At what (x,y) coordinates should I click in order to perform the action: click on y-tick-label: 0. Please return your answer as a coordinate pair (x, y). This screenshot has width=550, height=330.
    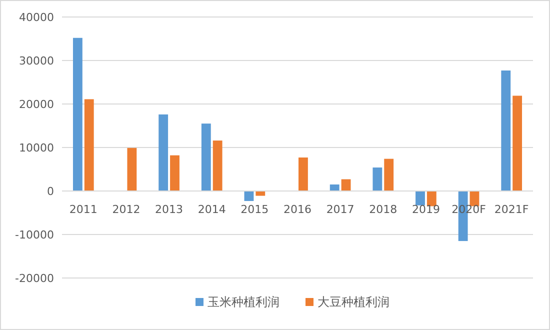
    Looking at the image, I should click on (50, 191).